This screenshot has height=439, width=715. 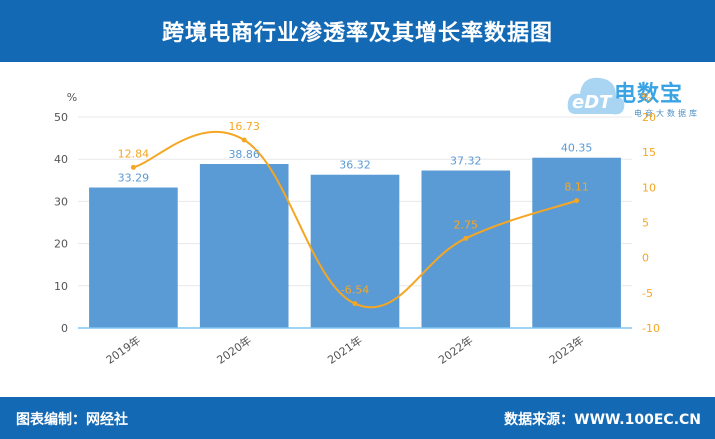 What do you see at coordinates (345, 350) in the screenshot?
I see `x-tick-label: 2021年` at bounding box center [345, 350].